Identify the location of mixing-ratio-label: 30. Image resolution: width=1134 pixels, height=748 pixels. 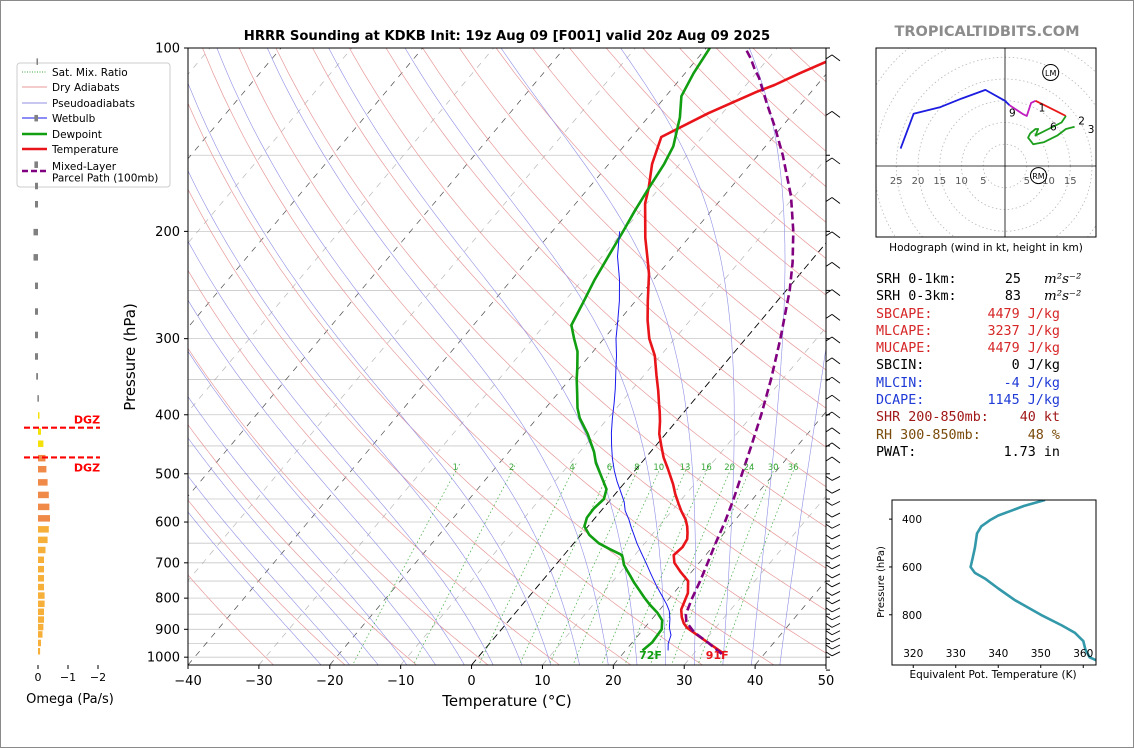
(773, 468).